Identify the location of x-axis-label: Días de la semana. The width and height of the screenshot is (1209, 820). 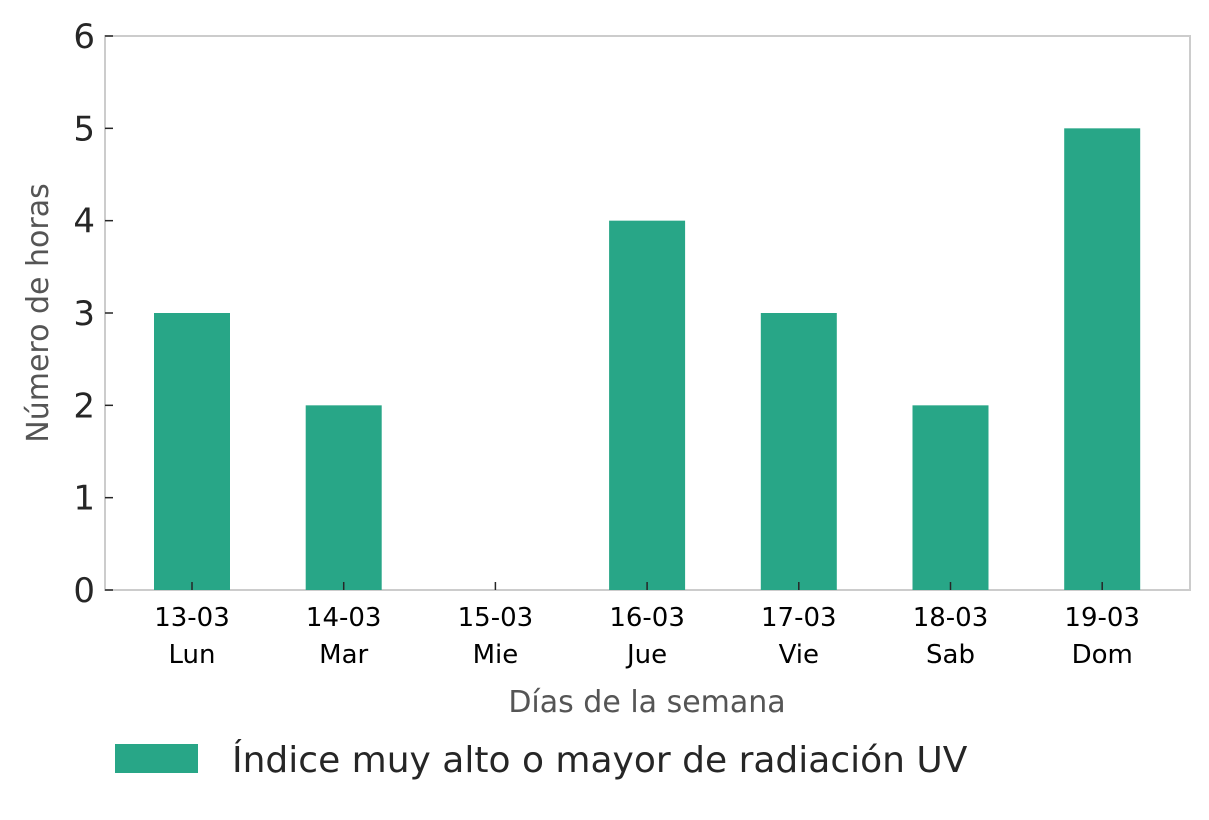
(646, 702).